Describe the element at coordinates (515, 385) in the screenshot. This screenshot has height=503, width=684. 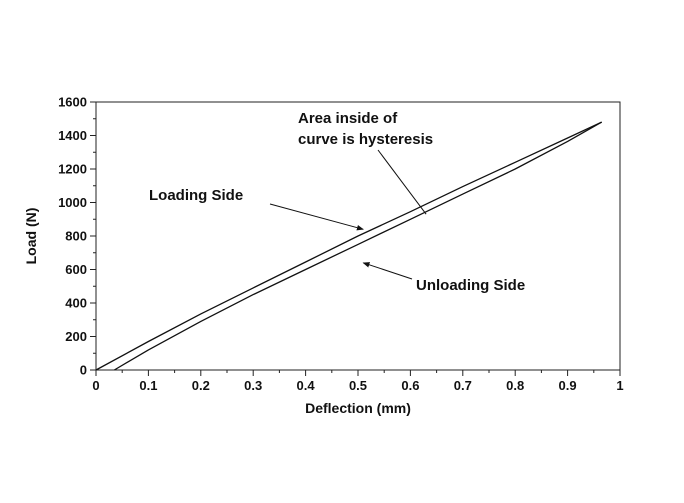
I see `x-tick-label: 0.8` at that location.